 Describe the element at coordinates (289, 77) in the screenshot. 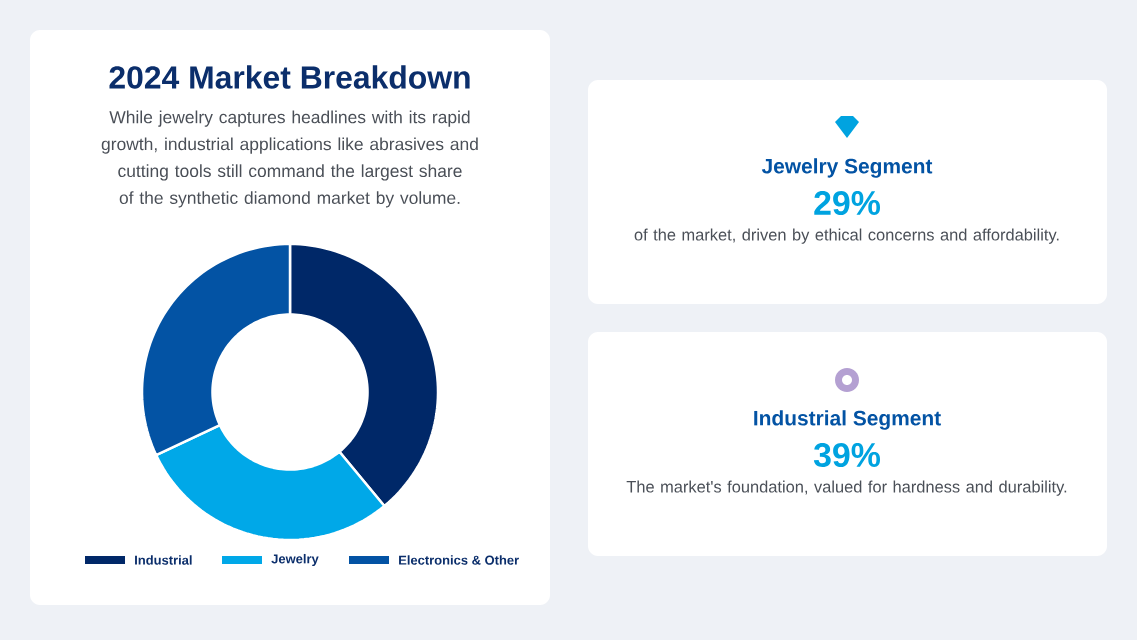

I see `chart-title: 2024 Market Breakdown` at that location.